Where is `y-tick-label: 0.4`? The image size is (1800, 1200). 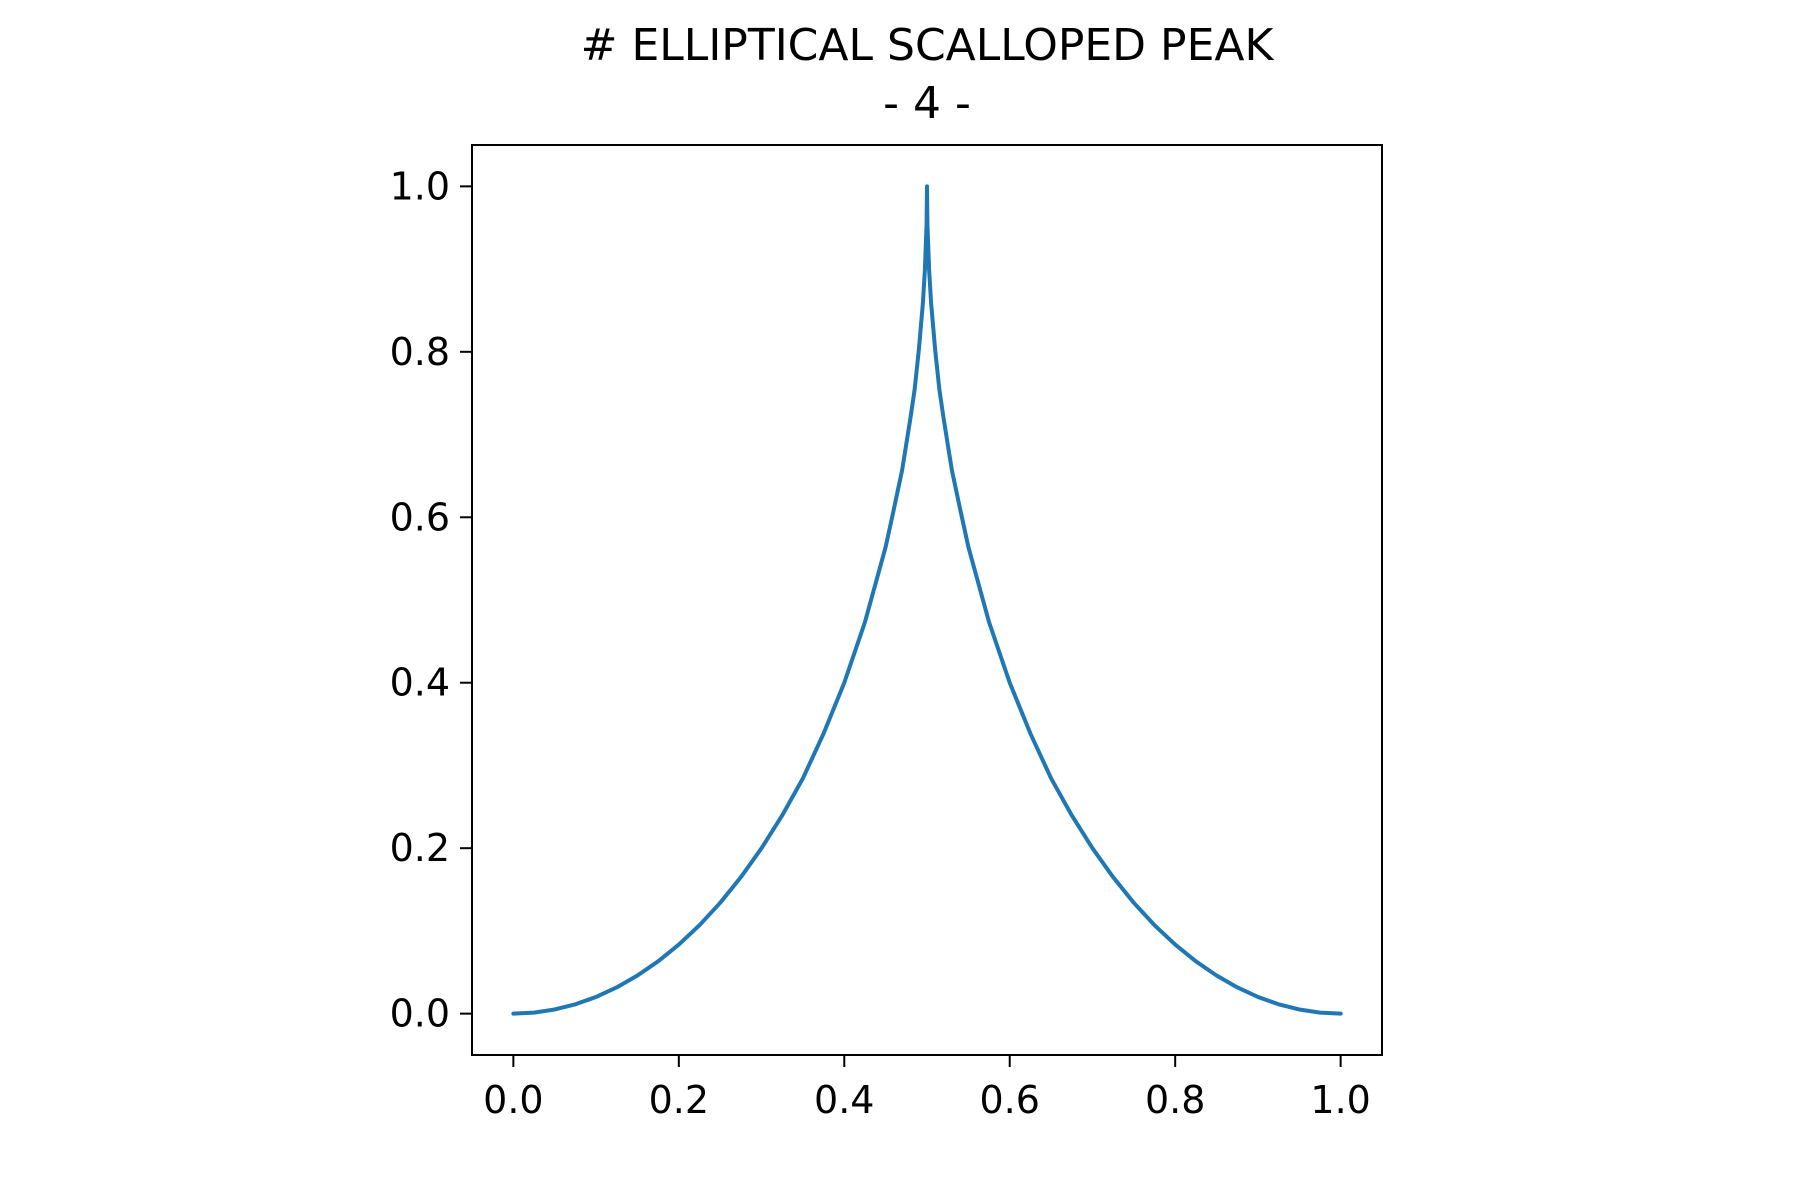 y-tick-label: 0.4 is located at coordinates (420, 683).